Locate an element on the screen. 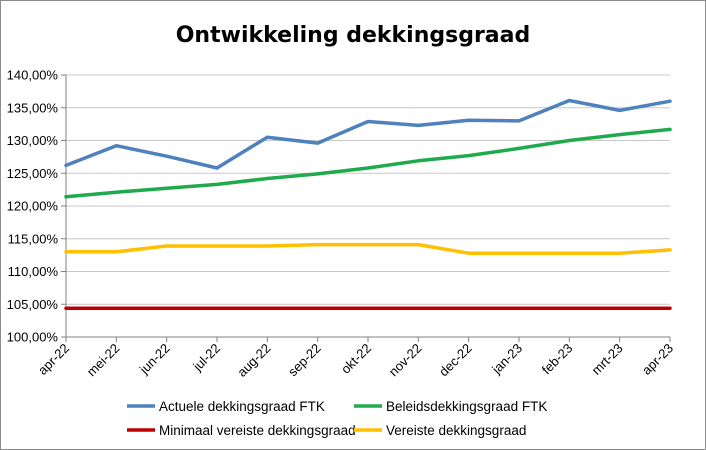 The height and width of the screenshot is (450, 706). legend-label: Beleidsdekkingsgraad FTK is located at coordinates (466, 406).